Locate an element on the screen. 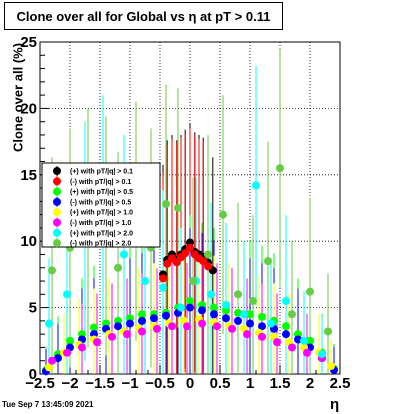 Image resolution: width=400 pixels, height=414 pixels. y-tick-label: 20 is located at coordinates (28, 108).